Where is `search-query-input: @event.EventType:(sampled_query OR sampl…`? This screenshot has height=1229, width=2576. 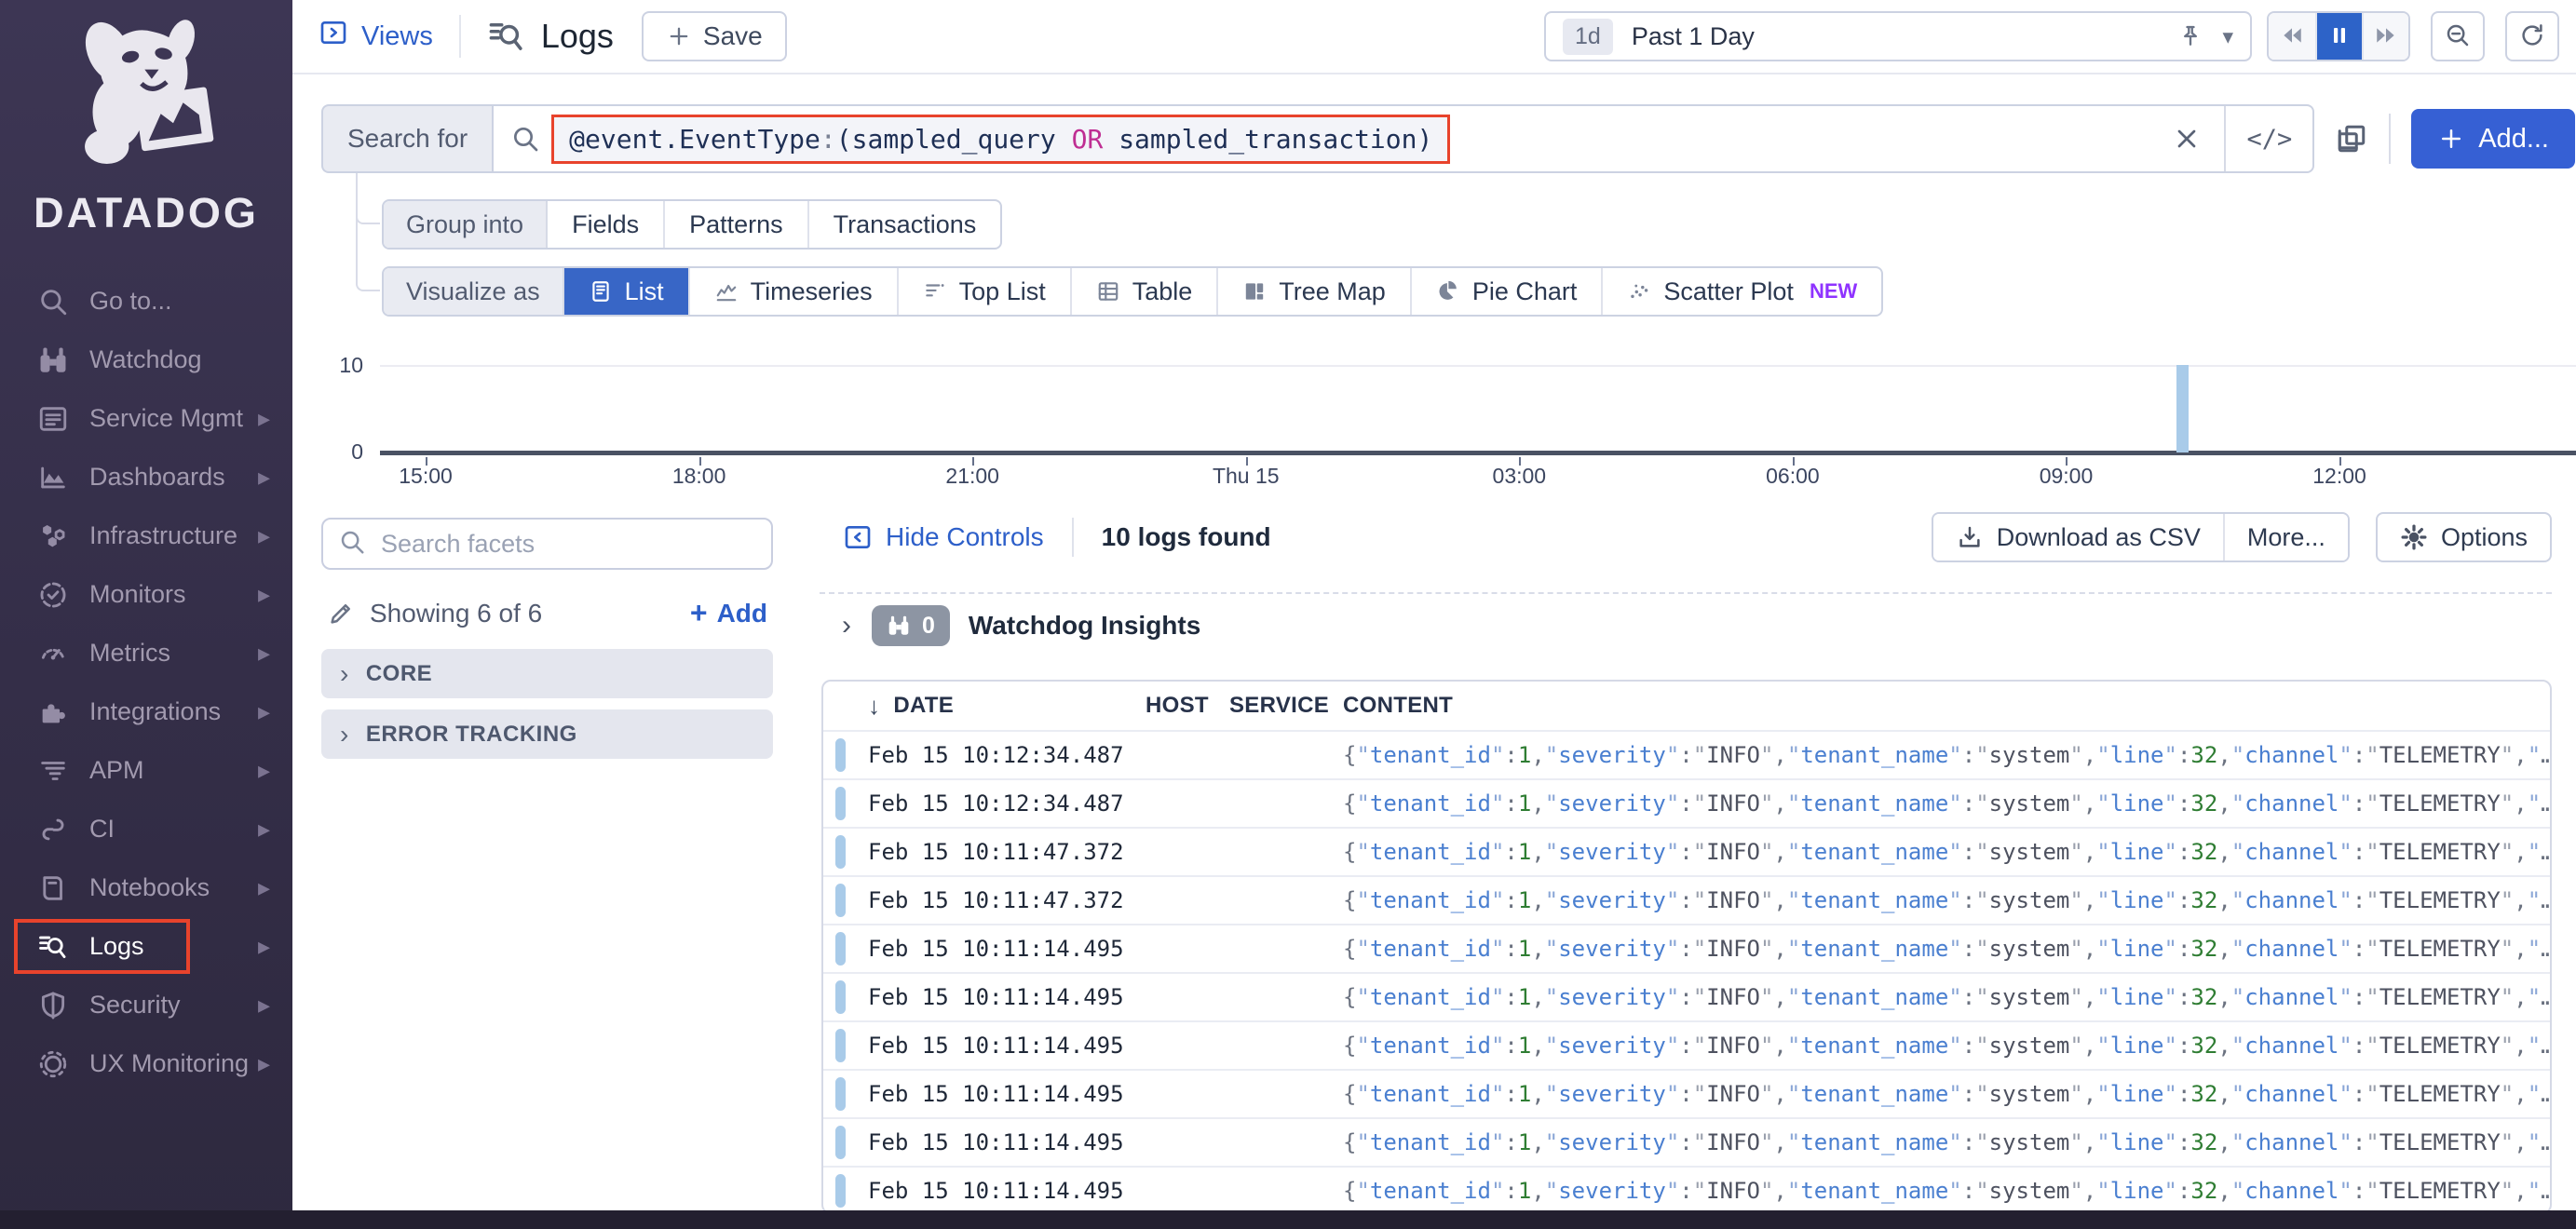 search-query-input: @event.EventType:(sampled_query OR sampl… is located at coordinates (1403, 138).